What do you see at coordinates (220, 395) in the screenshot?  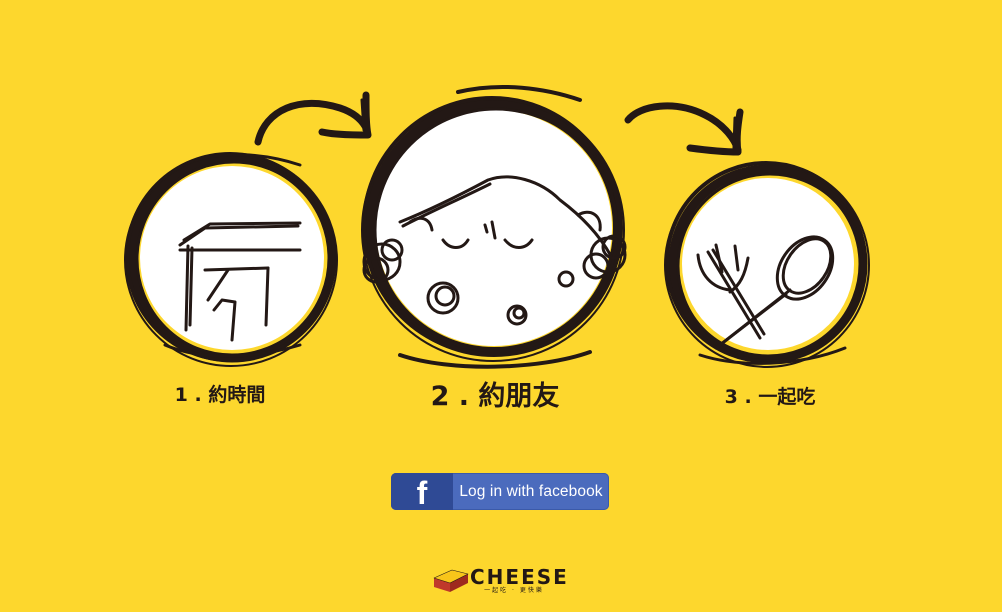 I see `step-label-1: 1 . 約時間` at bounding box center [220, 395].